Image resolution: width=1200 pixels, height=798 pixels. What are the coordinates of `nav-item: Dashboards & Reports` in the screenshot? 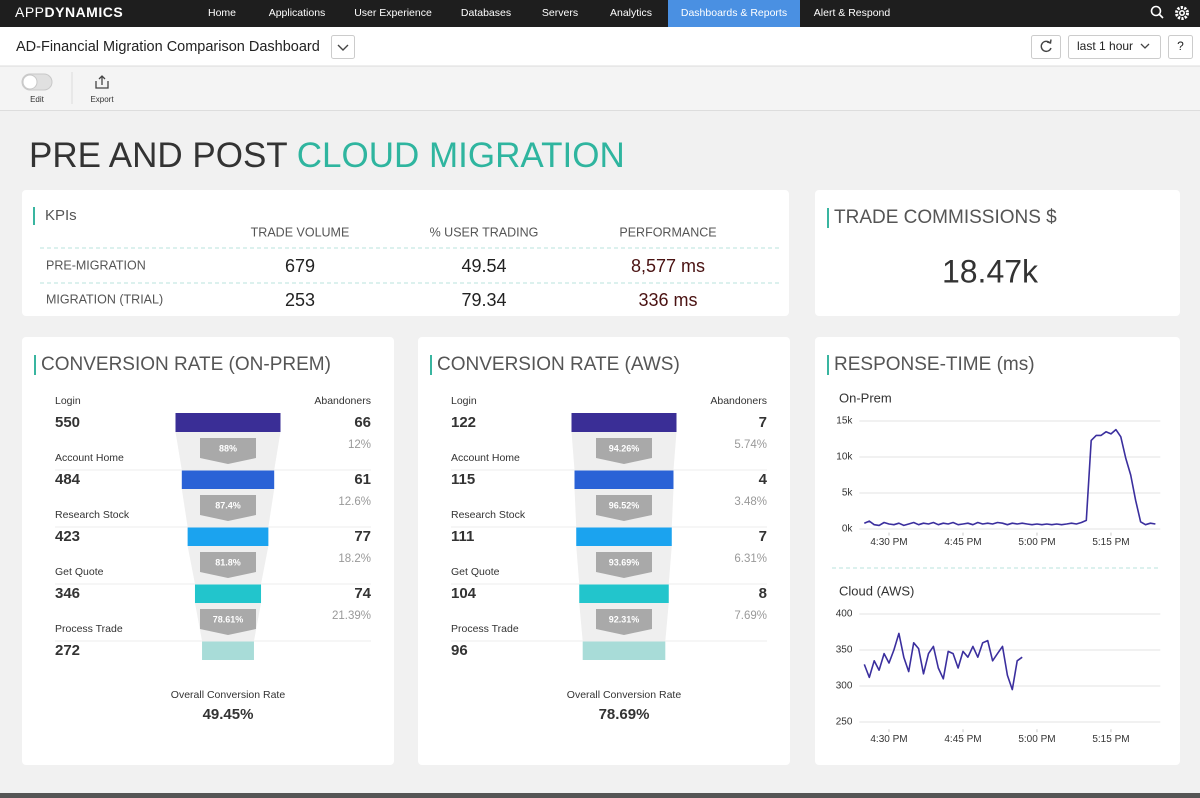 It's located at (734, 13).